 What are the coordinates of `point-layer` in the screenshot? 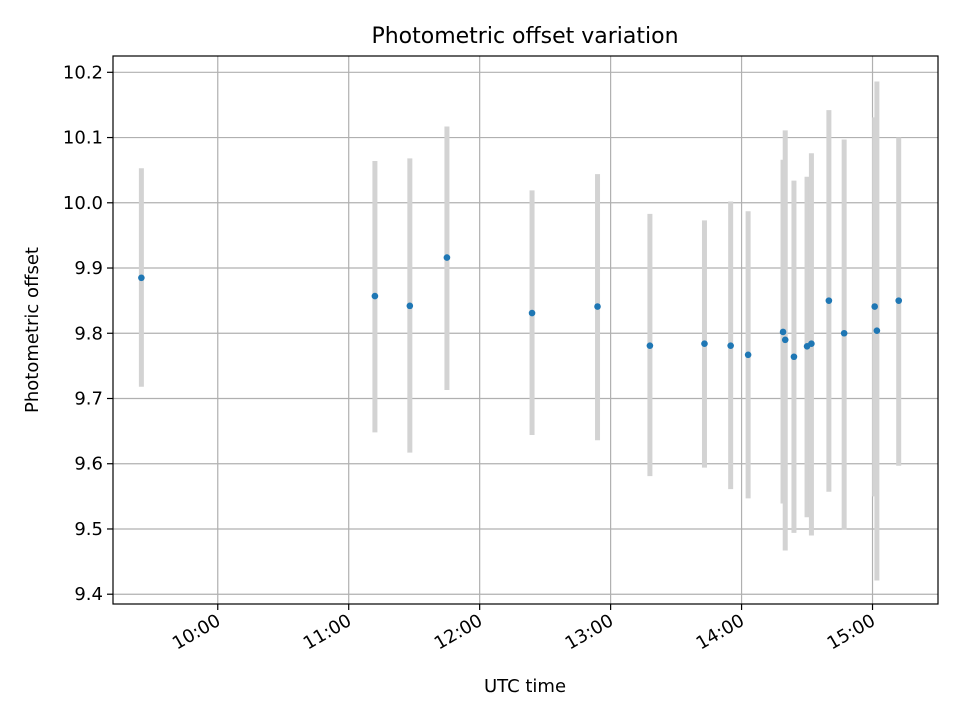 It's located at (520, 307).